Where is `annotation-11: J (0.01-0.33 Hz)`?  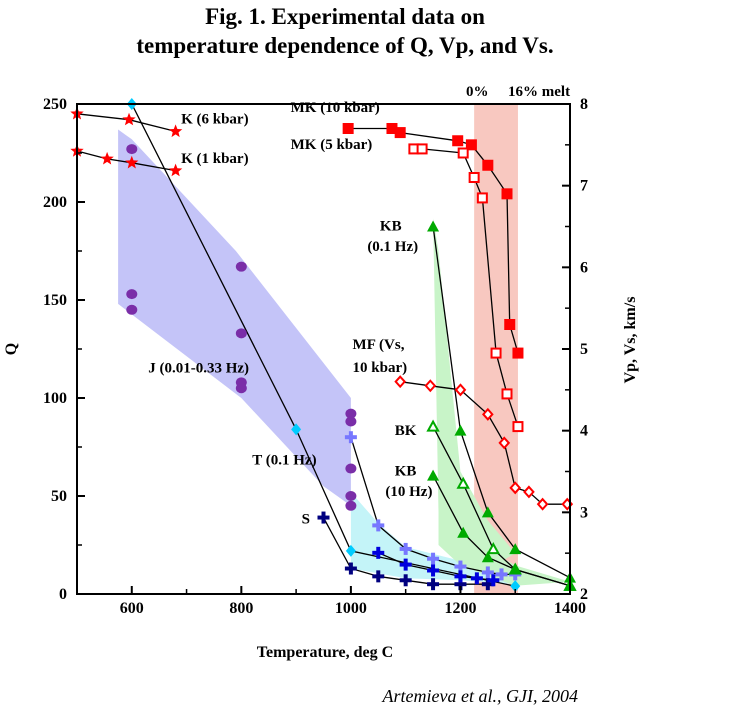 annotation-11: J (0.01-0.33 Hz) is located at coordinates (198, 369).